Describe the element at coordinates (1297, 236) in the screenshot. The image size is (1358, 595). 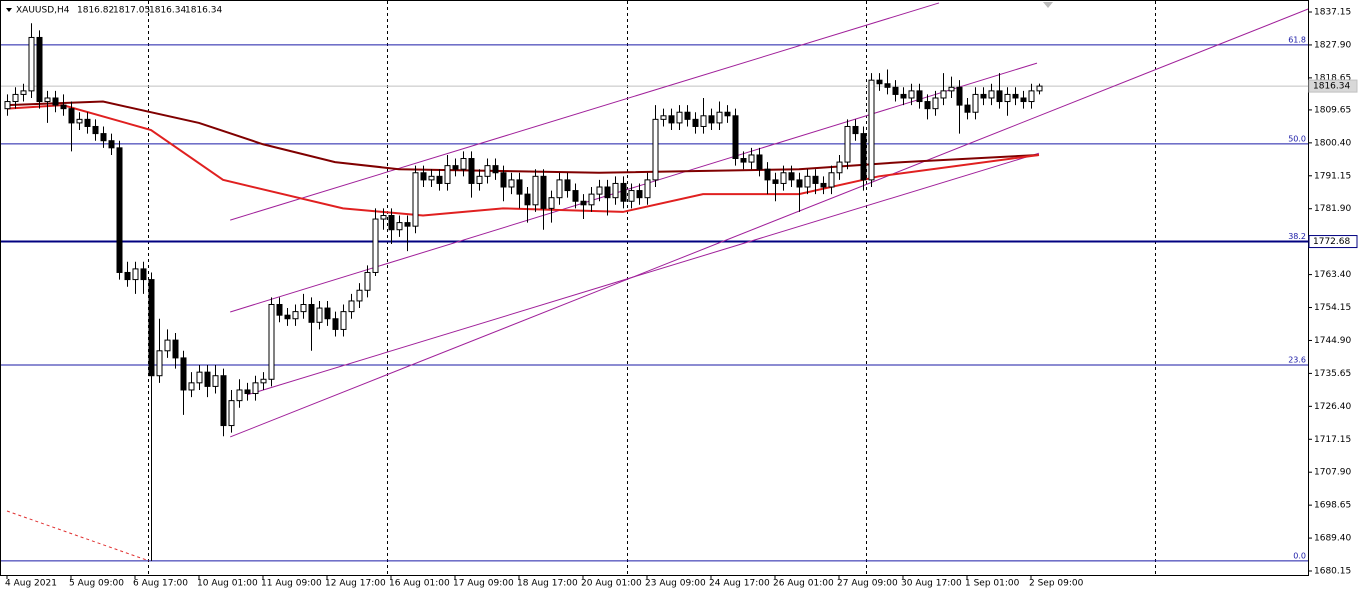
I see `fib-label: 38.2` at that location.